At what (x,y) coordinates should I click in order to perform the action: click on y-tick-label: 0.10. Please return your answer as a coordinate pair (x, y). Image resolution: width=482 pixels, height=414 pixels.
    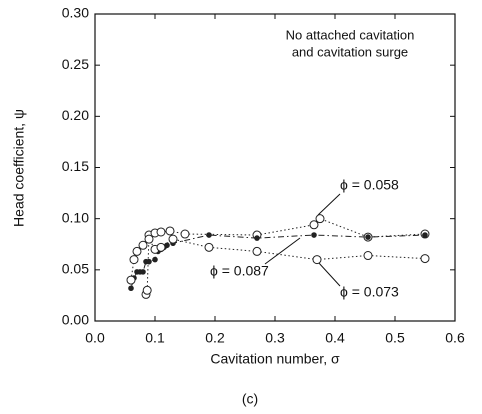
    Looking at the image, I should click on (75, 217).